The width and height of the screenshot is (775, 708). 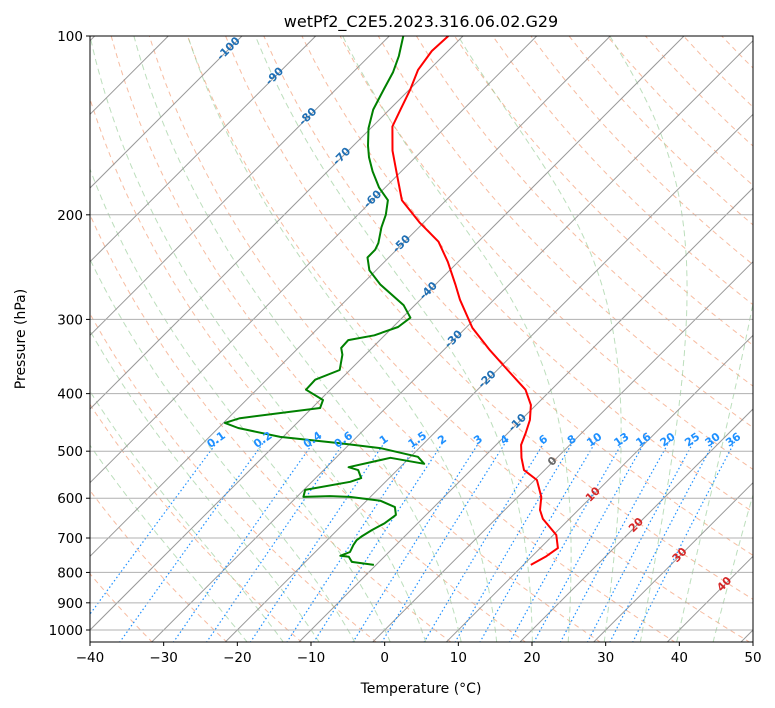 I want to click on isotherm-label: 10, so click(x=593, y=494).